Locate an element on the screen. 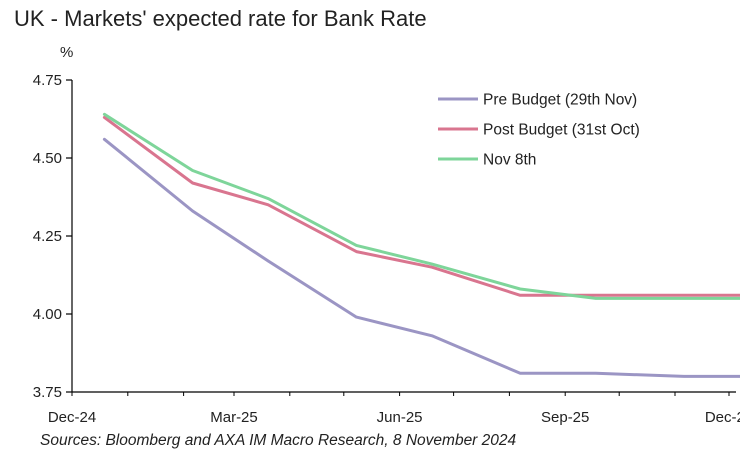 The image size is (740, 455). y-tick-label: 4.00 is located at coordinates (47, 314).